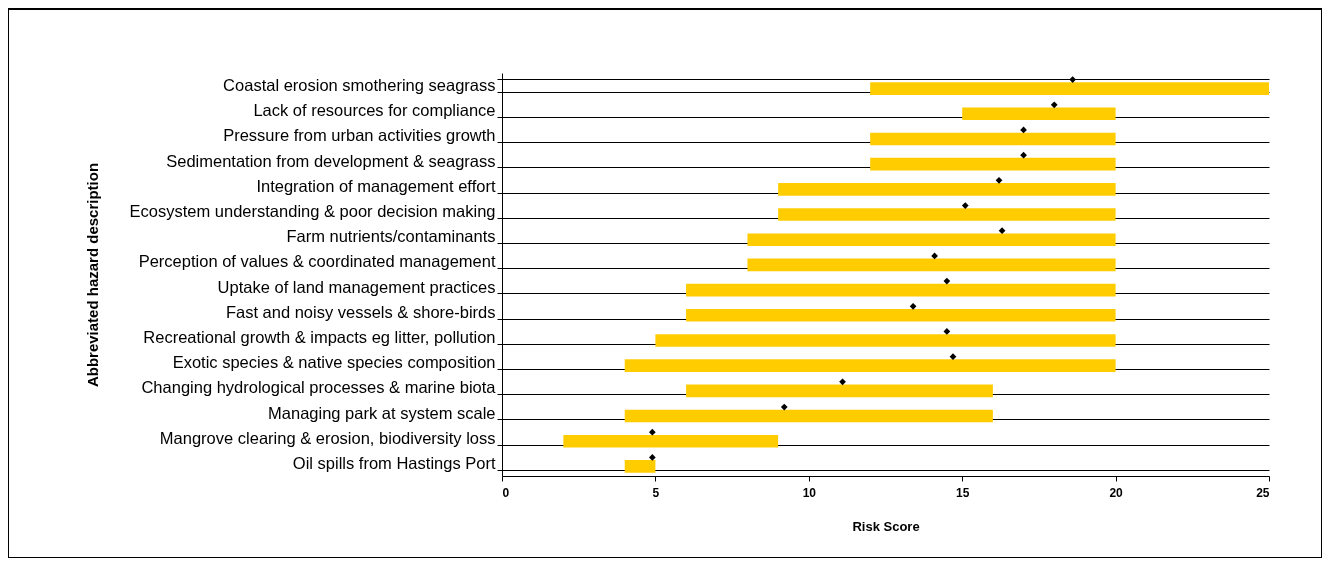 Image resolution: width=1332 pixels, height=567 pixels. What do you see at coordinates (319, 336) in the screenshot?
I see `y-tick-label: Recreational growth & impacts eg litter, pollution` at bounding box center [319, 336].